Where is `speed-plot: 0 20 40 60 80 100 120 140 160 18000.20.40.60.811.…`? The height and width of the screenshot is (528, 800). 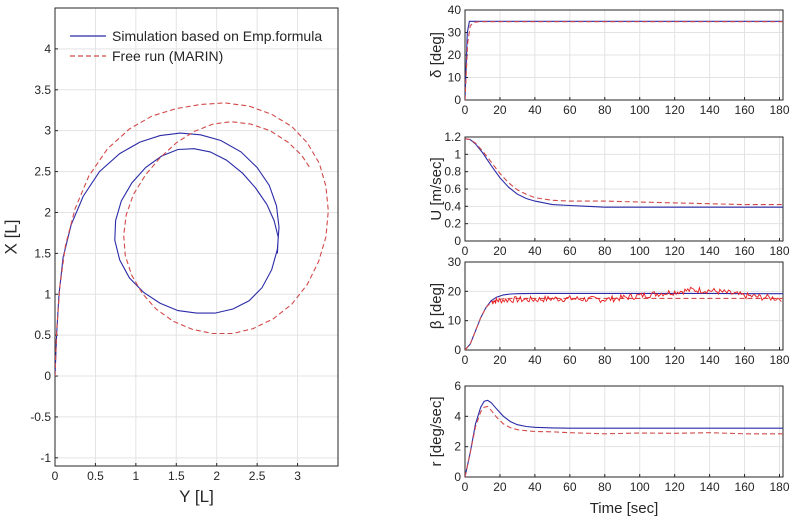 speed-plot: 0 20 40 60 80 100 120 140 160 18000.20.40.60.811.… is located at coordinates (609, 194).